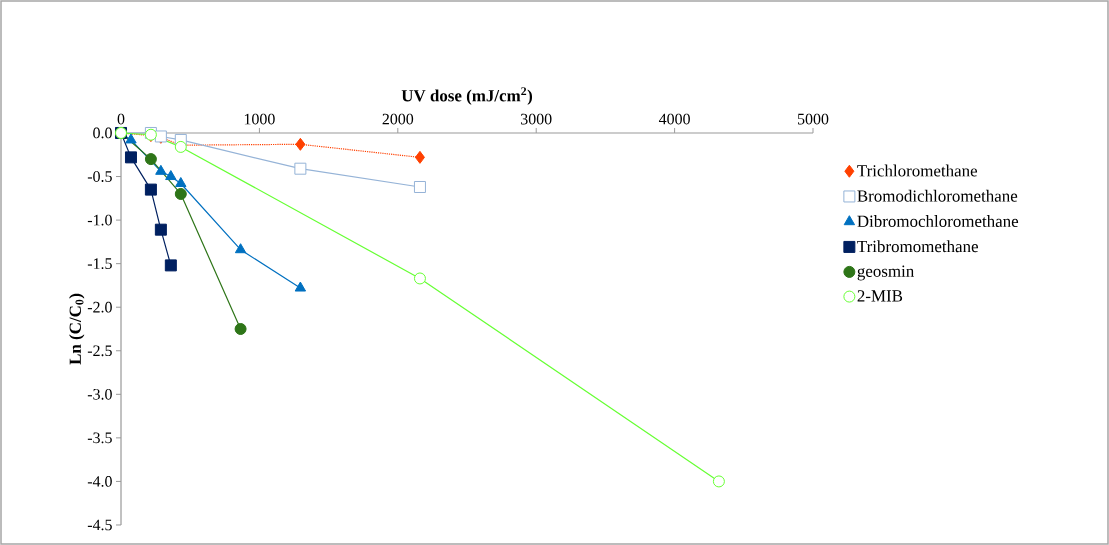 Image resolution: width=1109 pixels, height=545 pixels. Describe the element at coordinates (99, 220) in the screenshot. I see `y-tick-label: -1.0` at that location.